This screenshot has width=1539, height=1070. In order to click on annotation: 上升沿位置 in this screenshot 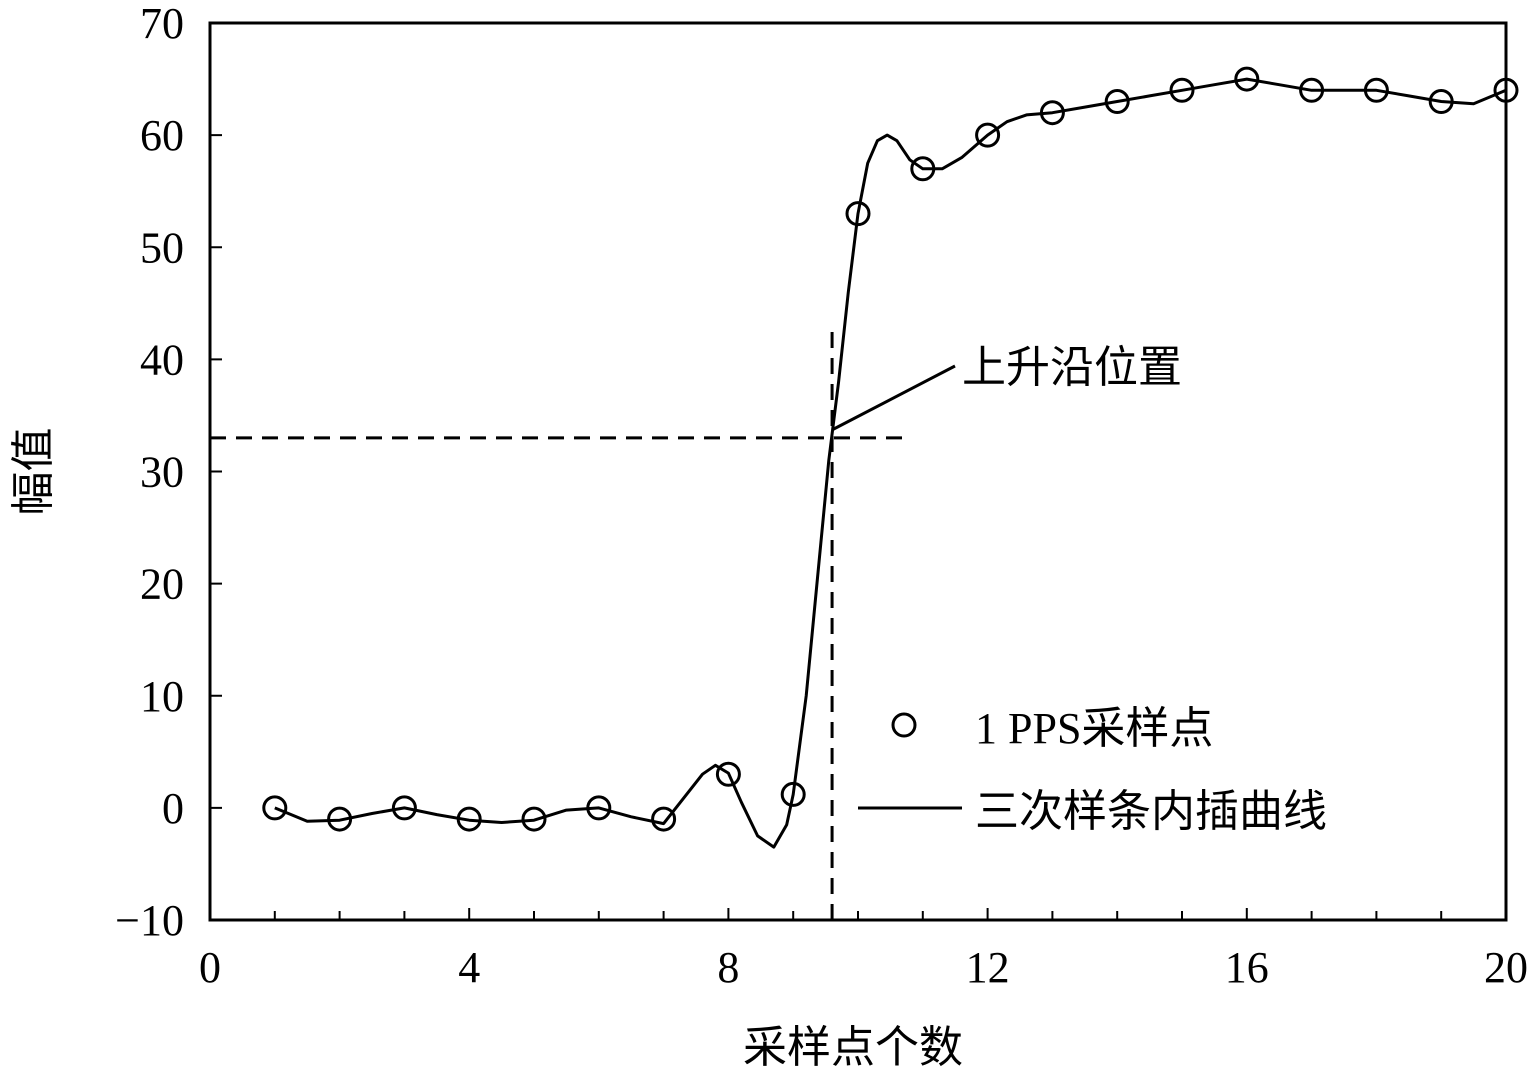, I will do `click(1006, 387)`.